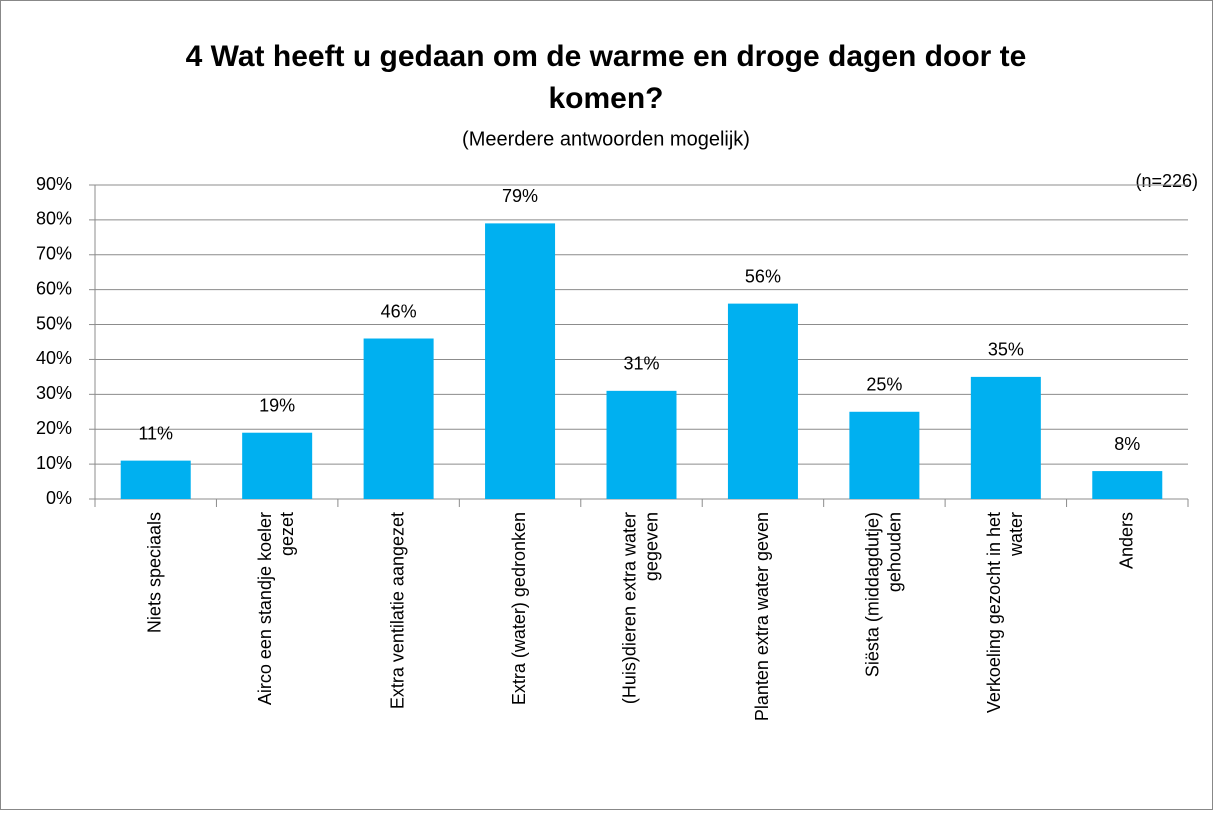  Describe the element at coordinates (884, 385) in the screenshot. I see `data-label: 25%` at that location.